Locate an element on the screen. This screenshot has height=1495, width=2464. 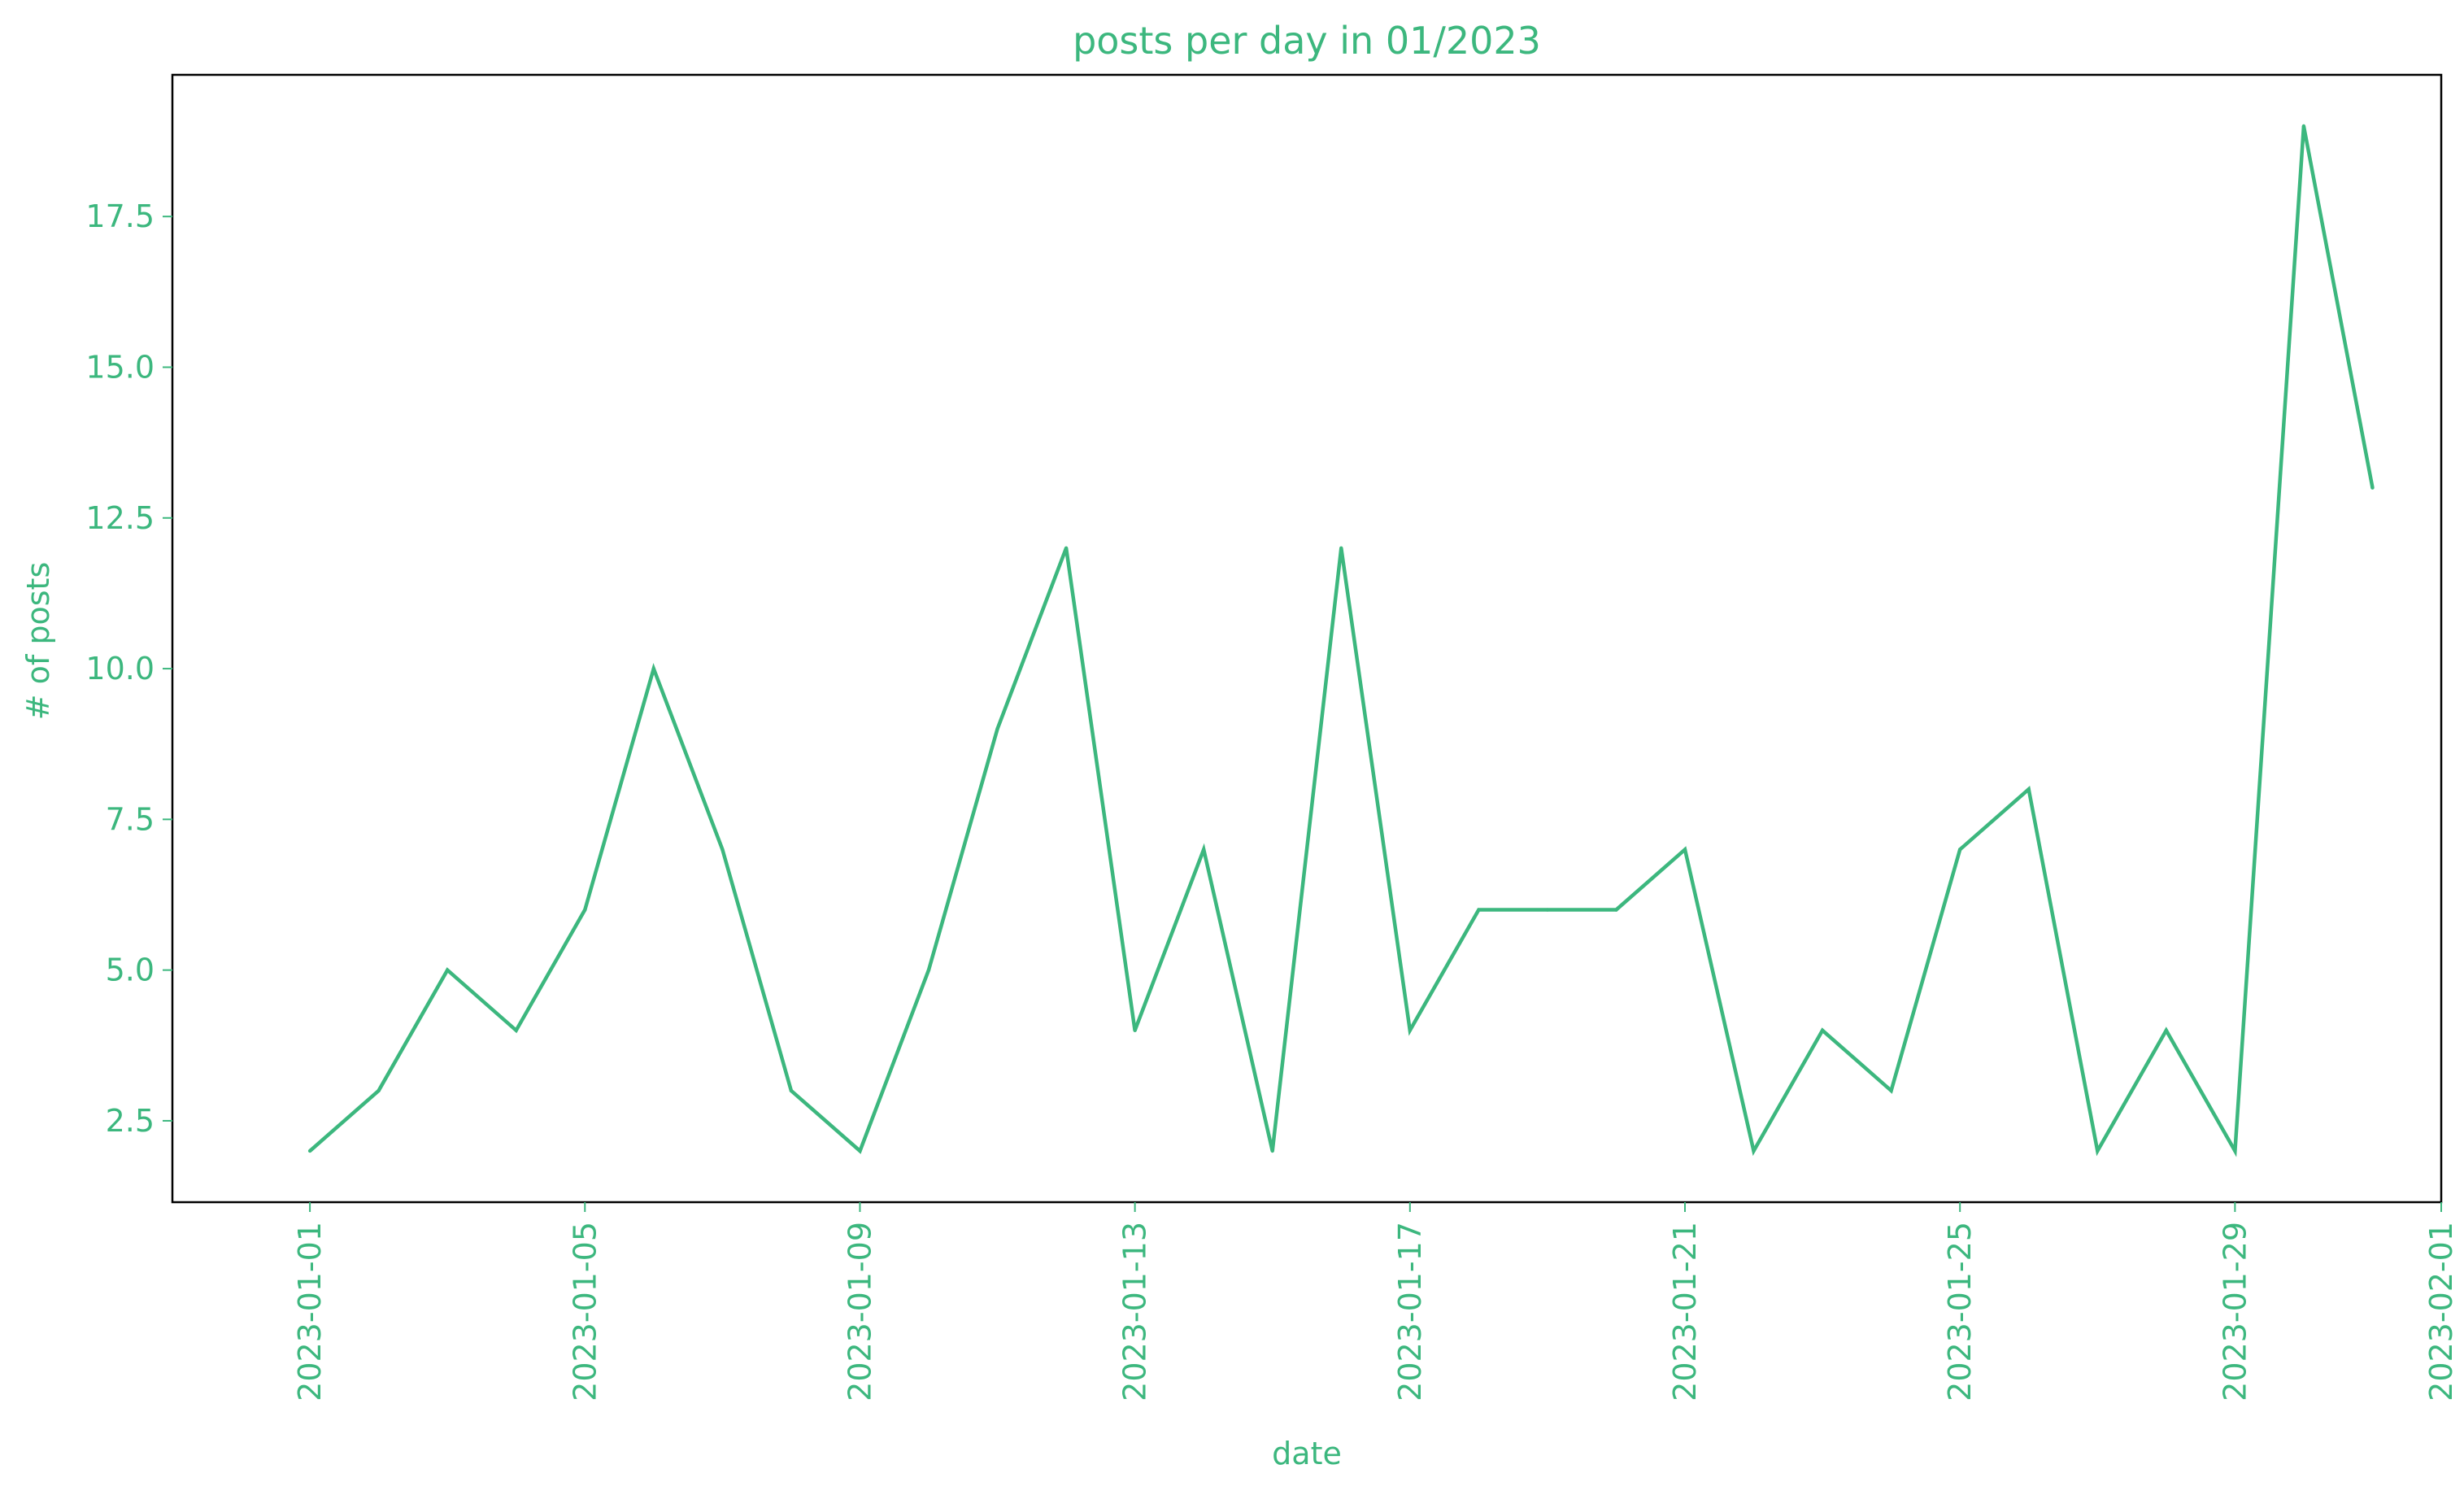
x-tick-label-1: 2023-01-05 is located at coordinates (585, 1311).